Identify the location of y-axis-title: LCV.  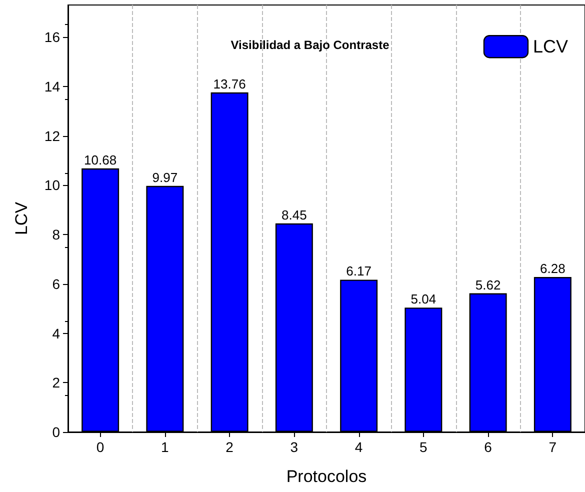
(21, 218).